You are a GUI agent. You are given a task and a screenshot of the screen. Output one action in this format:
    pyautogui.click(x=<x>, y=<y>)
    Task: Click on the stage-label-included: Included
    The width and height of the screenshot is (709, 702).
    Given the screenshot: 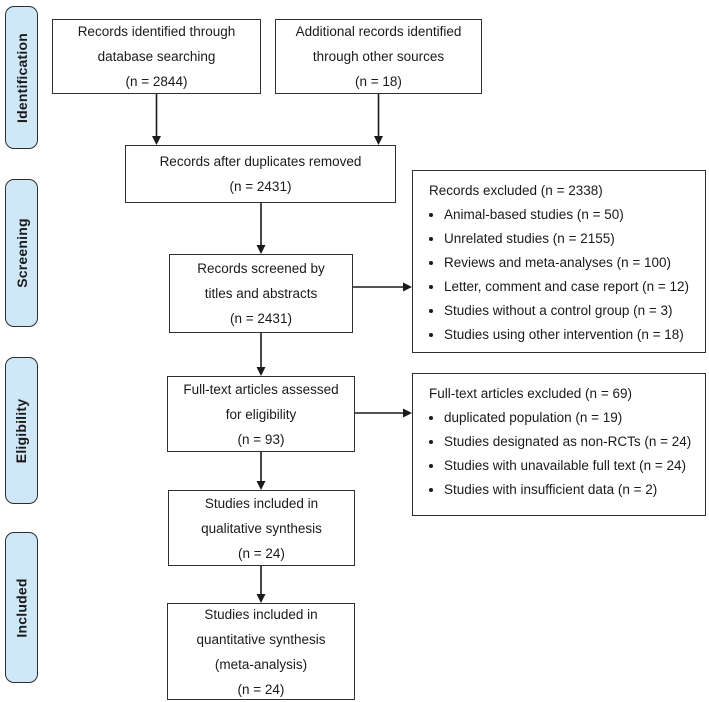 What is the action you would take?
    pyautogui.click(x=21, y=607)
    